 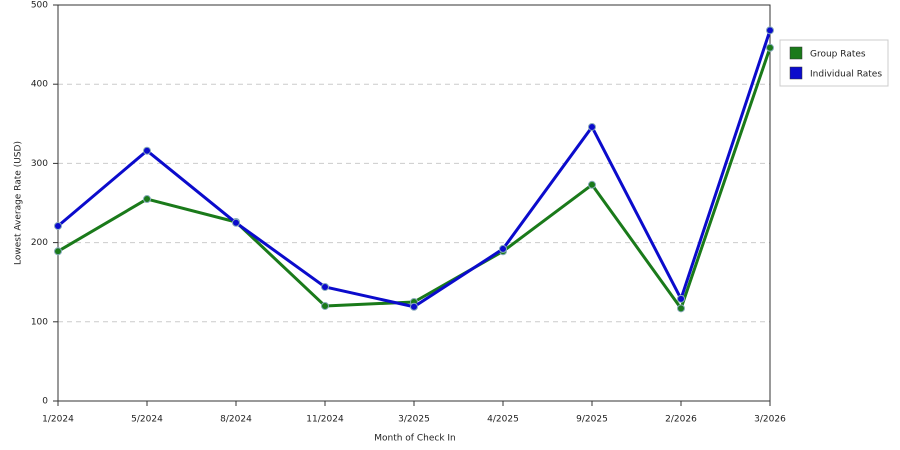 What do you see at coordinates (414, 420) in the screenshot?
I see `x-tick-label: 3/2025` at bounding box center [414, 420].